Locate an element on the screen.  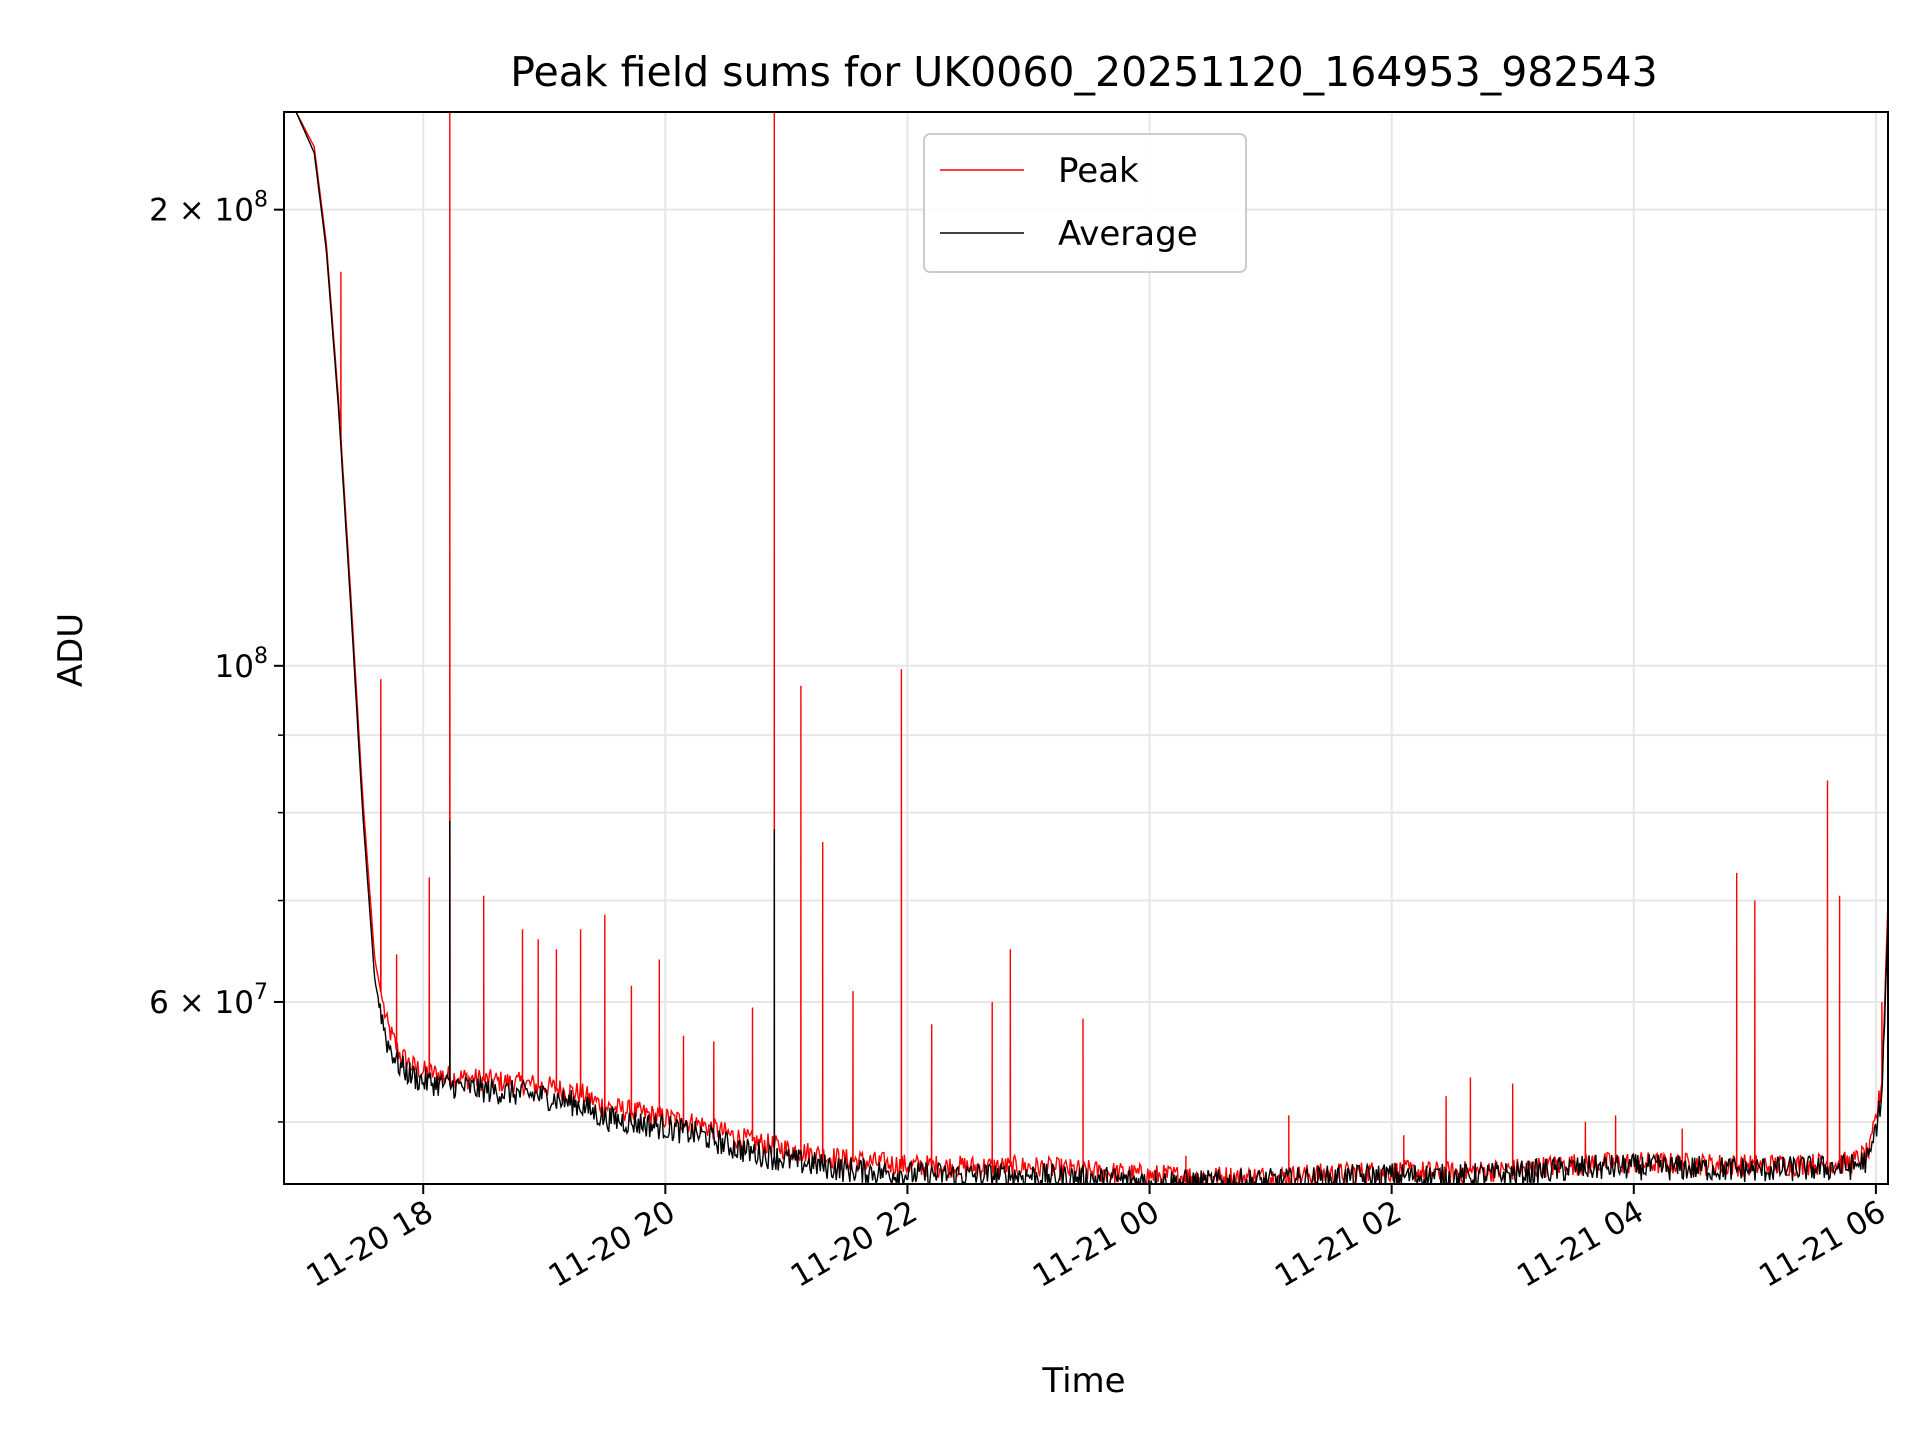
x-tick-label: 11-21 00 is located at coordinates (1096, 1244).